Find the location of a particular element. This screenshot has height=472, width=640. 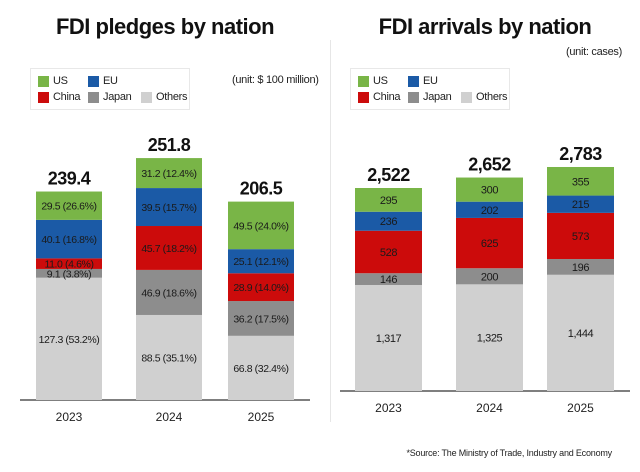

unit-label: (unit: $ 100 million) is located at coordinates (275, 80).